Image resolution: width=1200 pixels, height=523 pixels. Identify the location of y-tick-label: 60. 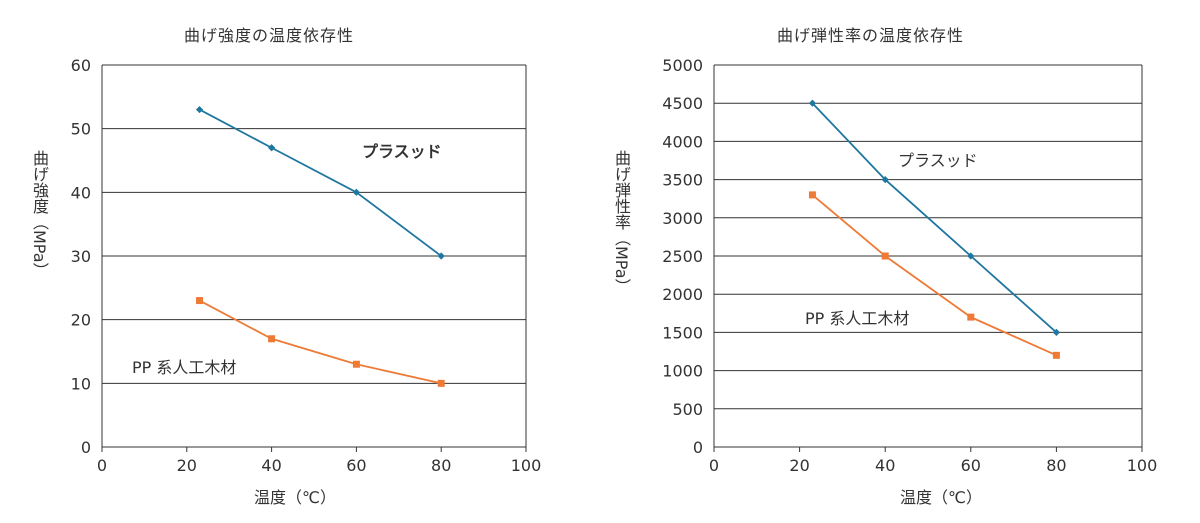
(81, 65).